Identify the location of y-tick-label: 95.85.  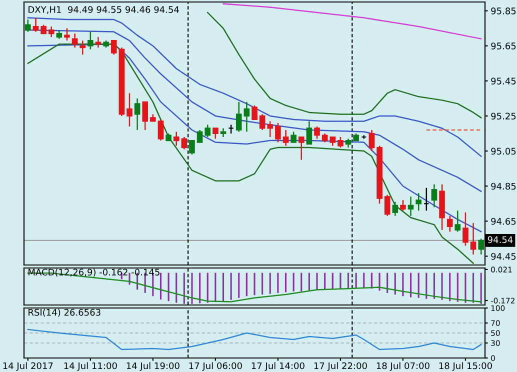
(503, 10).